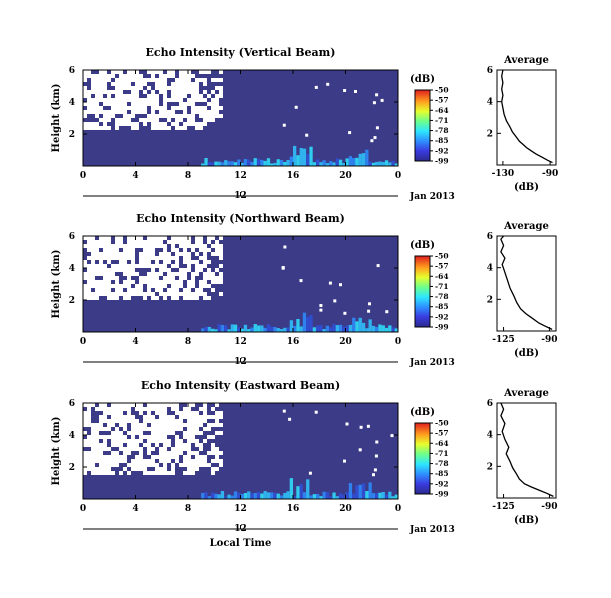 This screenshot has width=611, height=598. I want to click on date-label: Jan 2013, so click(432, 197).